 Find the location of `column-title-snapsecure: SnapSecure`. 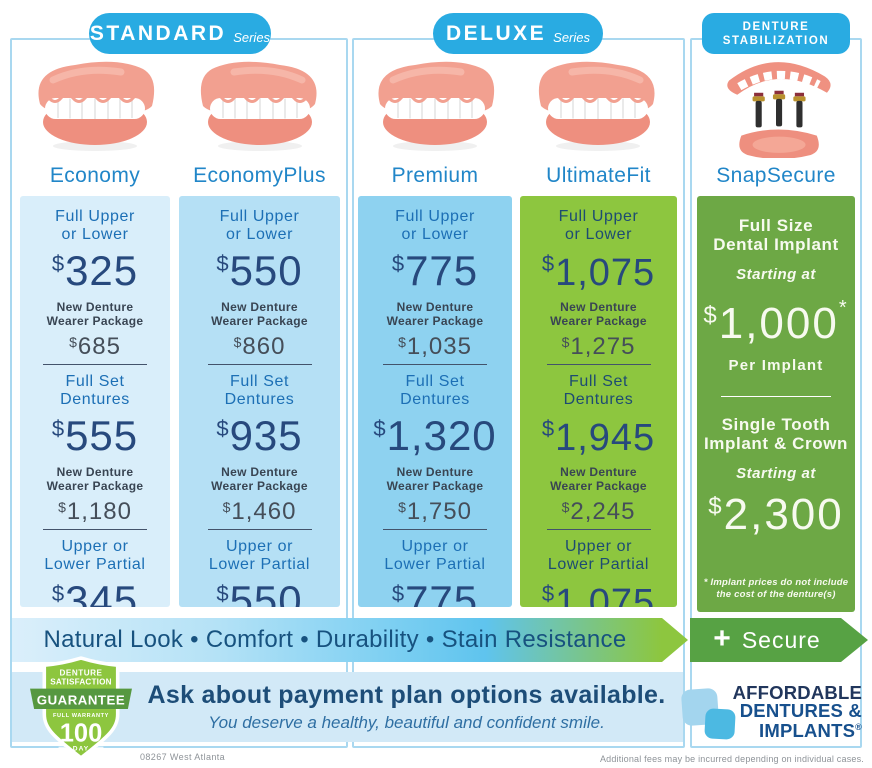

column-title-snapsecure: SnapSecure is located at coordinates (776, 175).